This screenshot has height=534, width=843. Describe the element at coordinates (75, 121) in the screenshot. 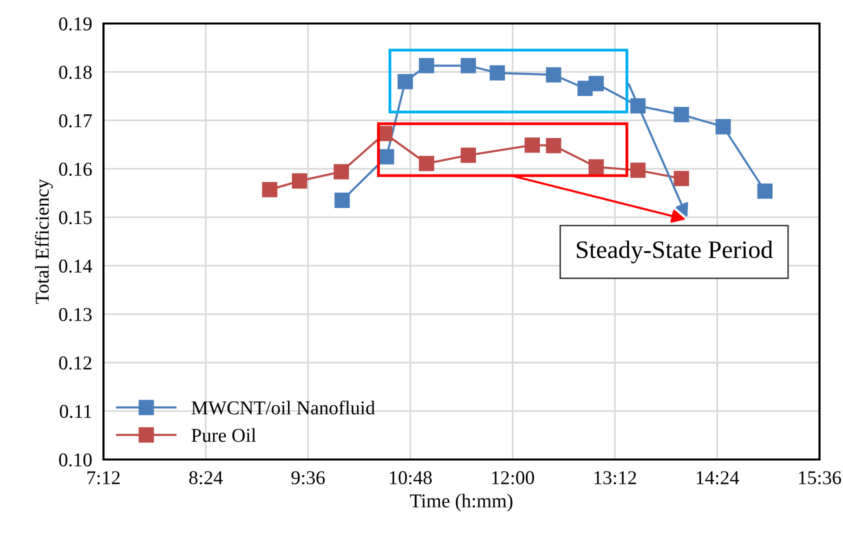

I see `y-tick-label: 0.17` at that location.